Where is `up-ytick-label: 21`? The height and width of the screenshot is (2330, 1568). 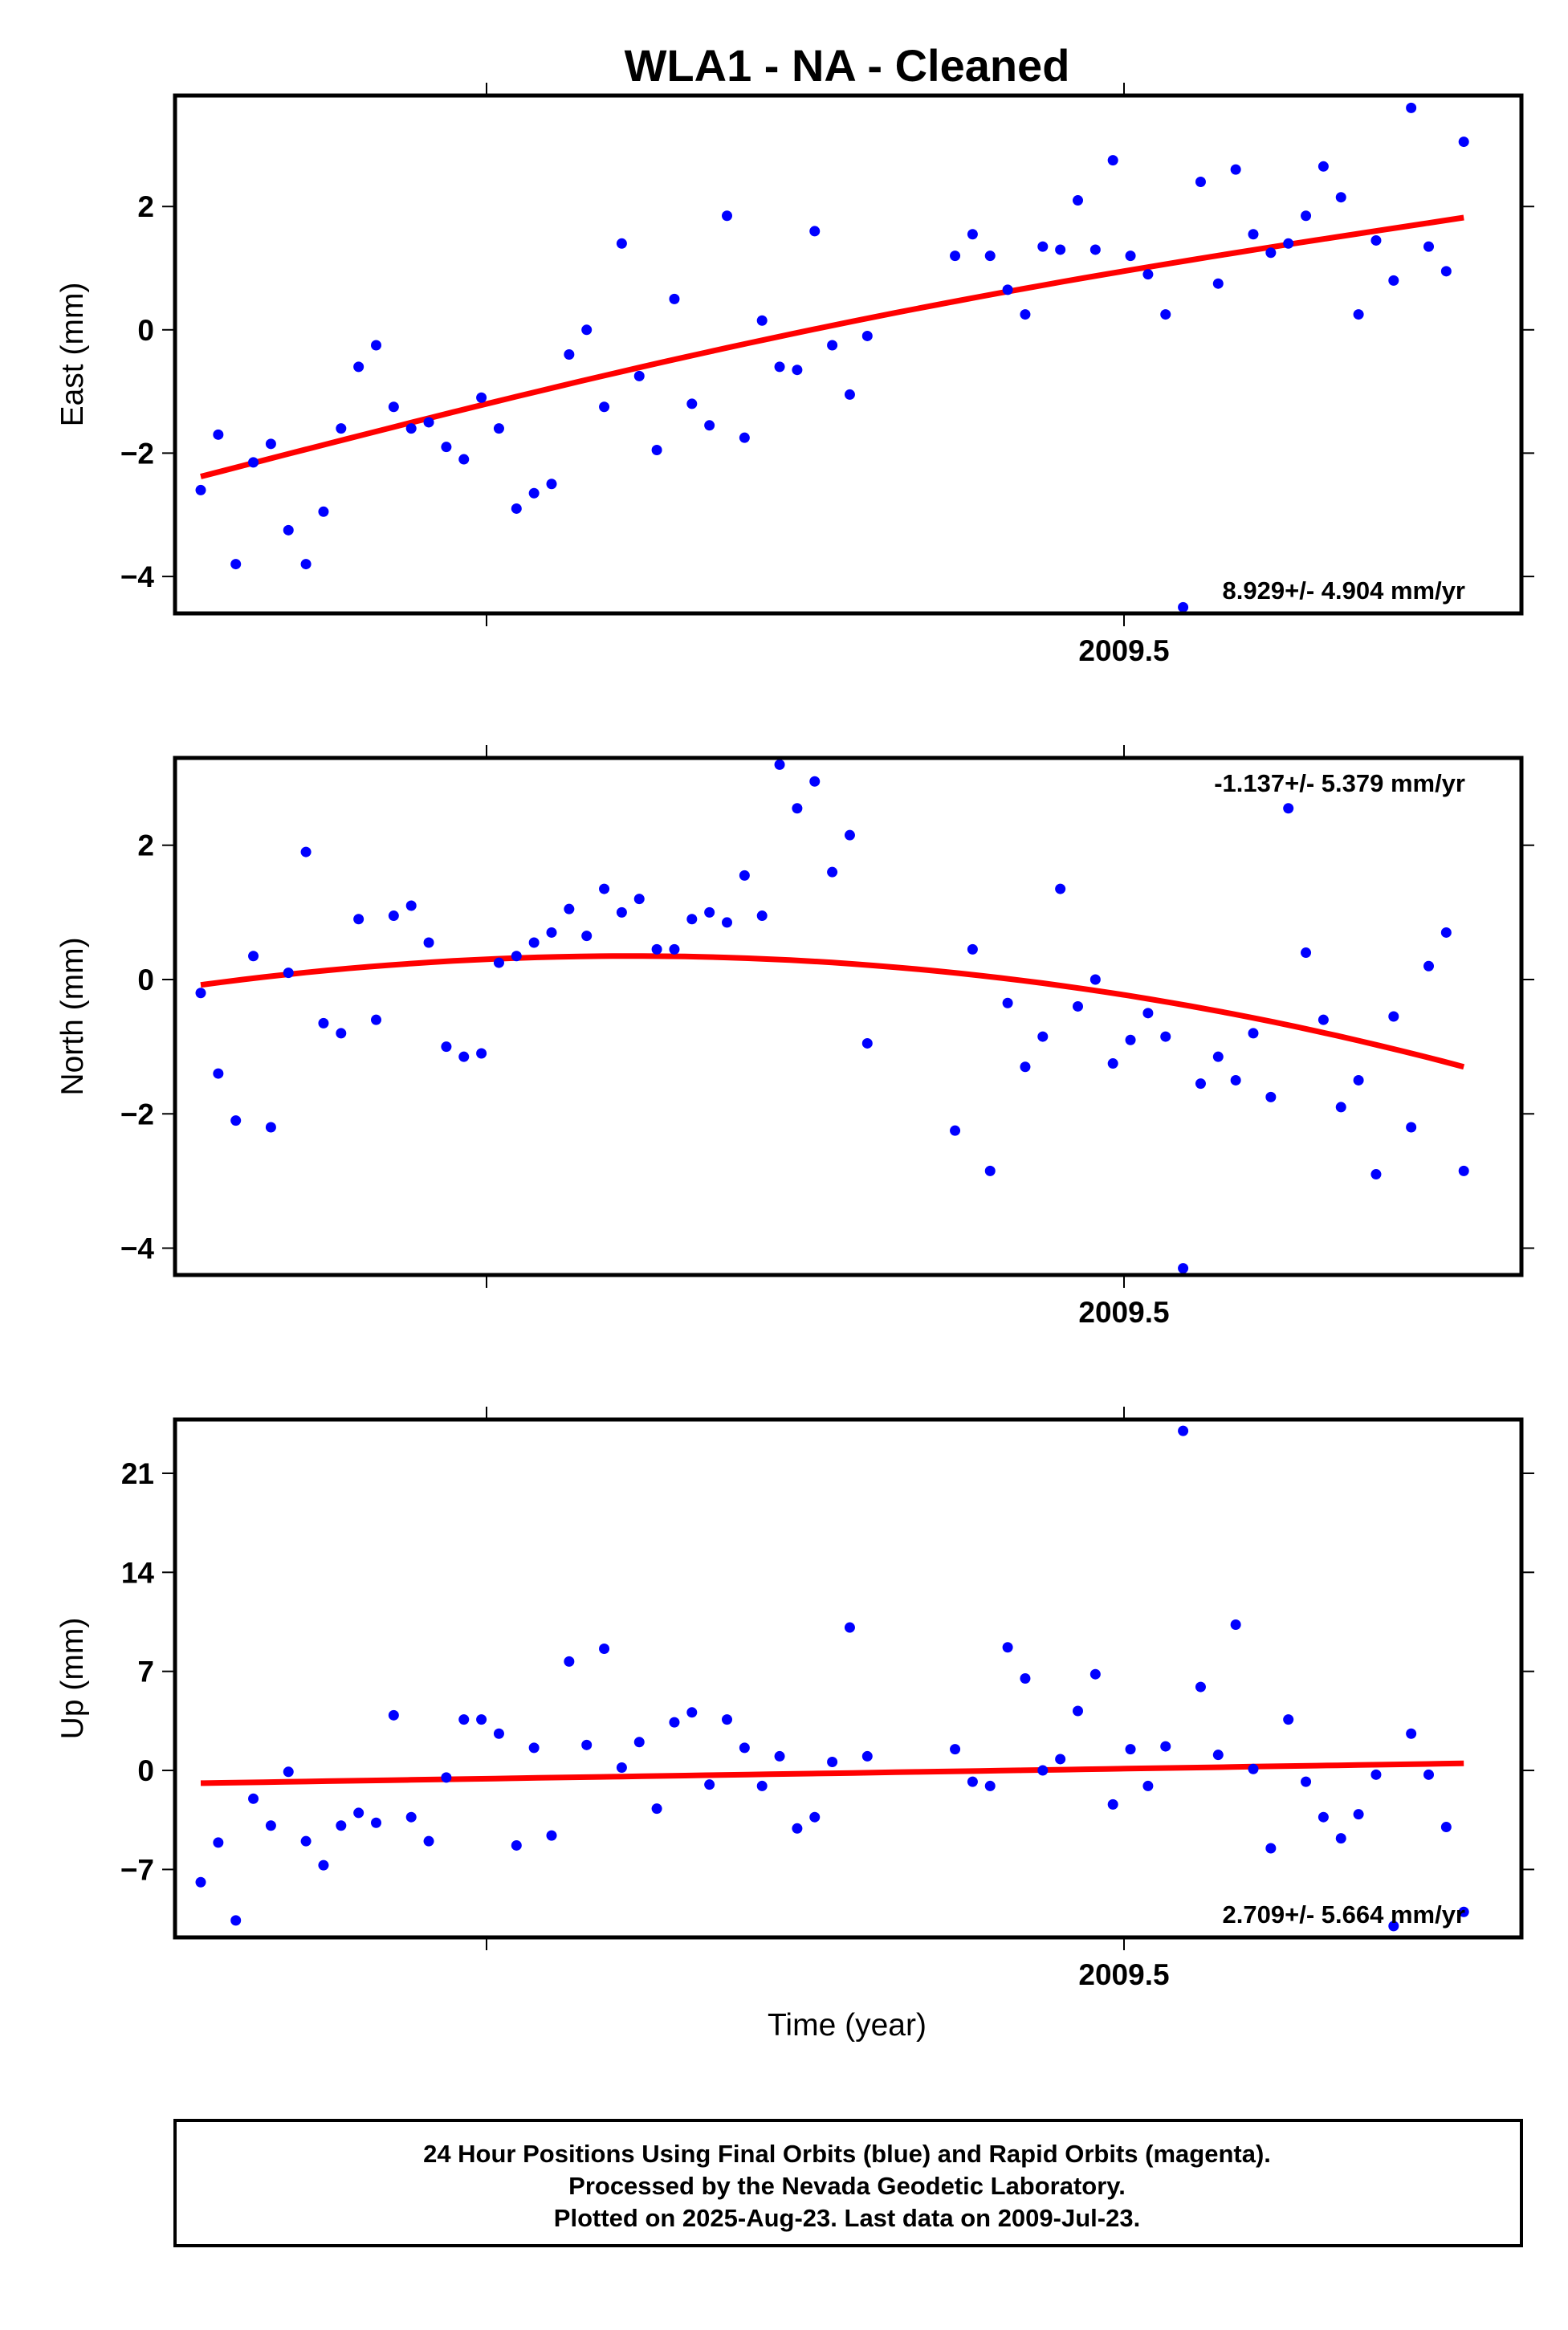
up-ytick-label: 21 is located at coordinates (137, 1473).